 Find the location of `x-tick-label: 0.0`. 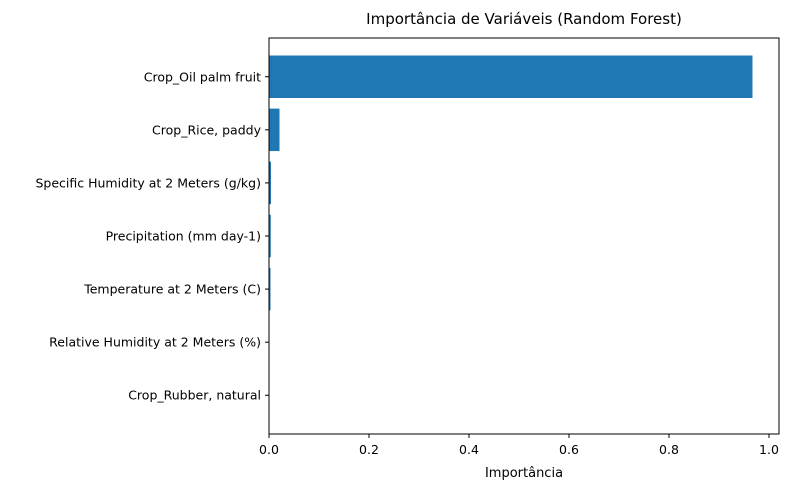

x-tick-label: 0.0 is located at coordinates (269, 449).